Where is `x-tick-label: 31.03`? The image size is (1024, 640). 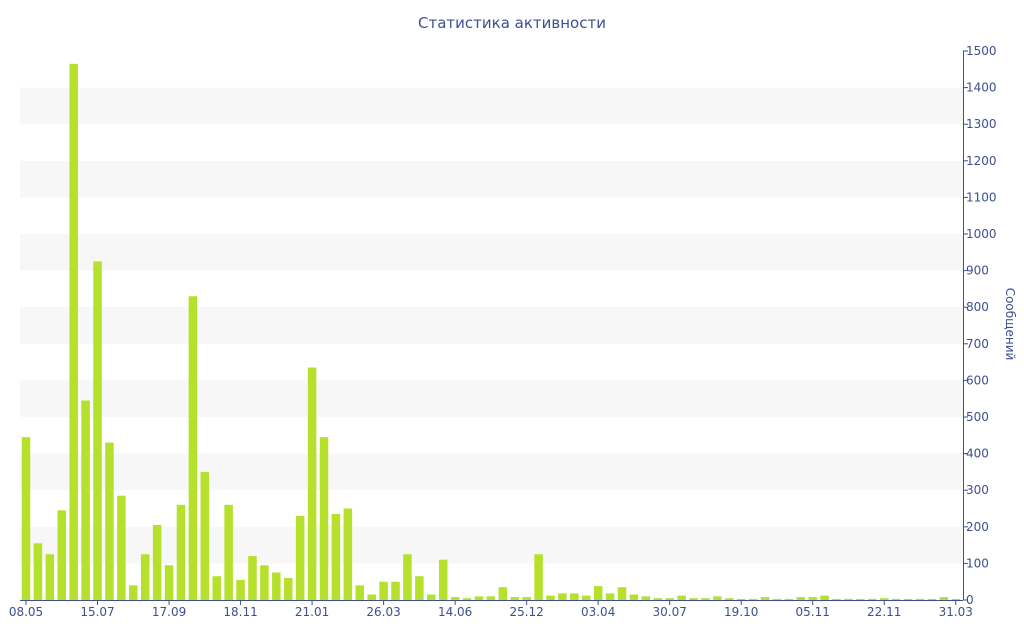 x-tick-label: 31.03 is located at coordinates (956, 612).